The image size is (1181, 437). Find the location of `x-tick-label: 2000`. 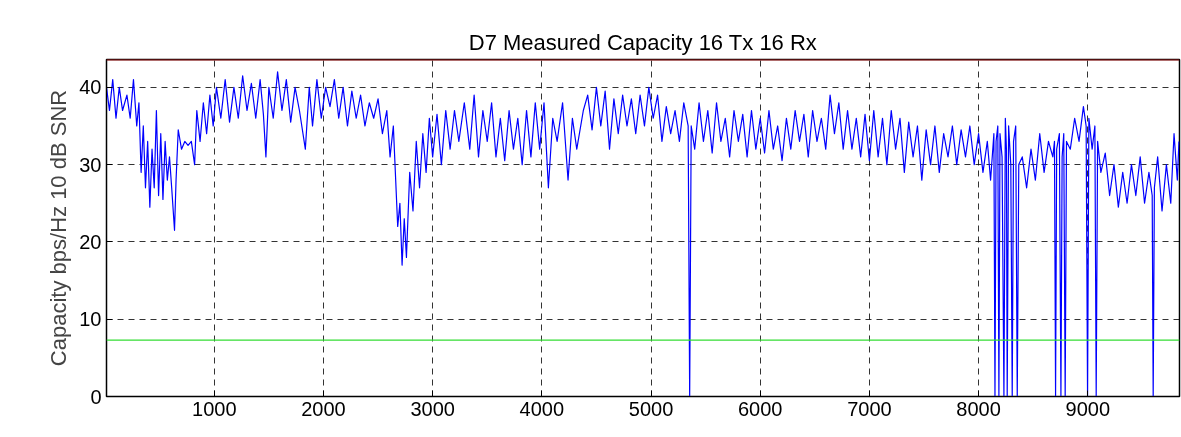

x-tick-label: 2000 is located at coordinates (323, 408).